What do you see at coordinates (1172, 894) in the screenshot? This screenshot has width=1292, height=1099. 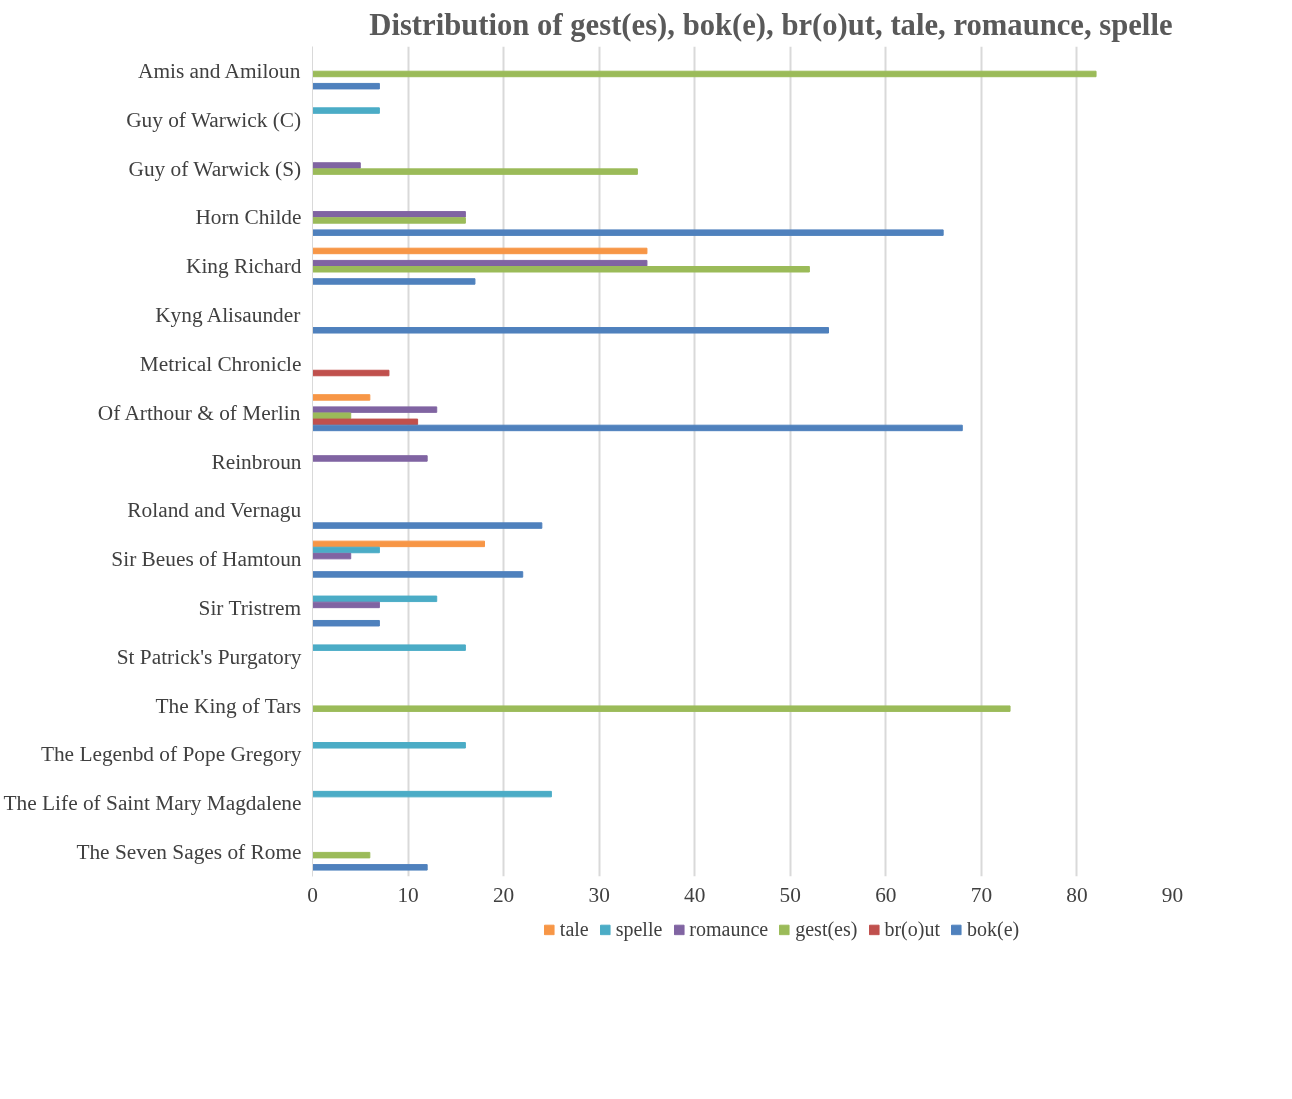 I see `x-tick-label: 90` at bounding box center [1172, 894].